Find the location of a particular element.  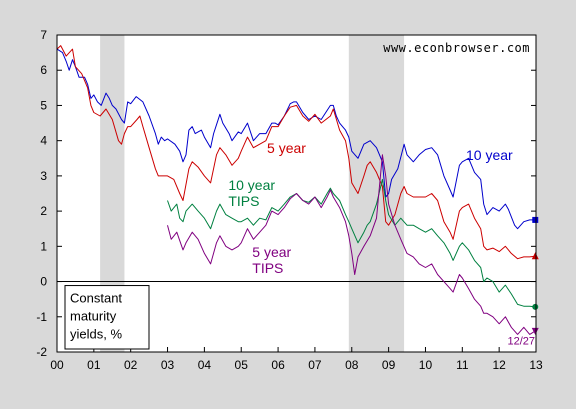

x-tick-label: 04 is located at coordinates (205, 365).